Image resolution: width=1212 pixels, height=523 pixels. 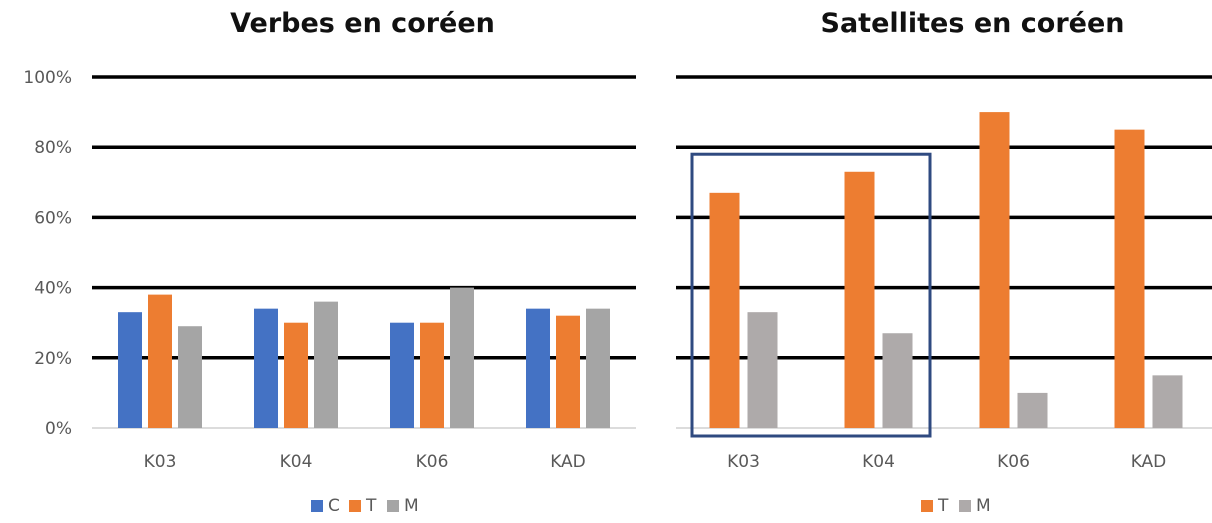 What do you see at coordinates (362, 23) in the screenshot?
I see `chart-title-verbes: Verbes en coréen` at bounding box center [362, 23].